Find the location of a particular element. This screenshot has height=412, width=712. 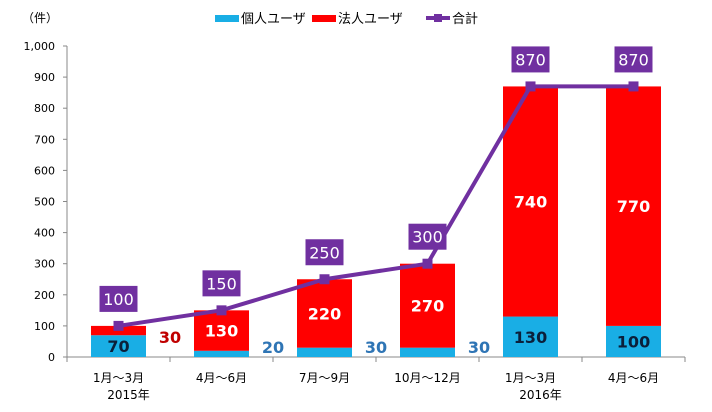

data-label-total: 100 is located at coordinates (118, 299).